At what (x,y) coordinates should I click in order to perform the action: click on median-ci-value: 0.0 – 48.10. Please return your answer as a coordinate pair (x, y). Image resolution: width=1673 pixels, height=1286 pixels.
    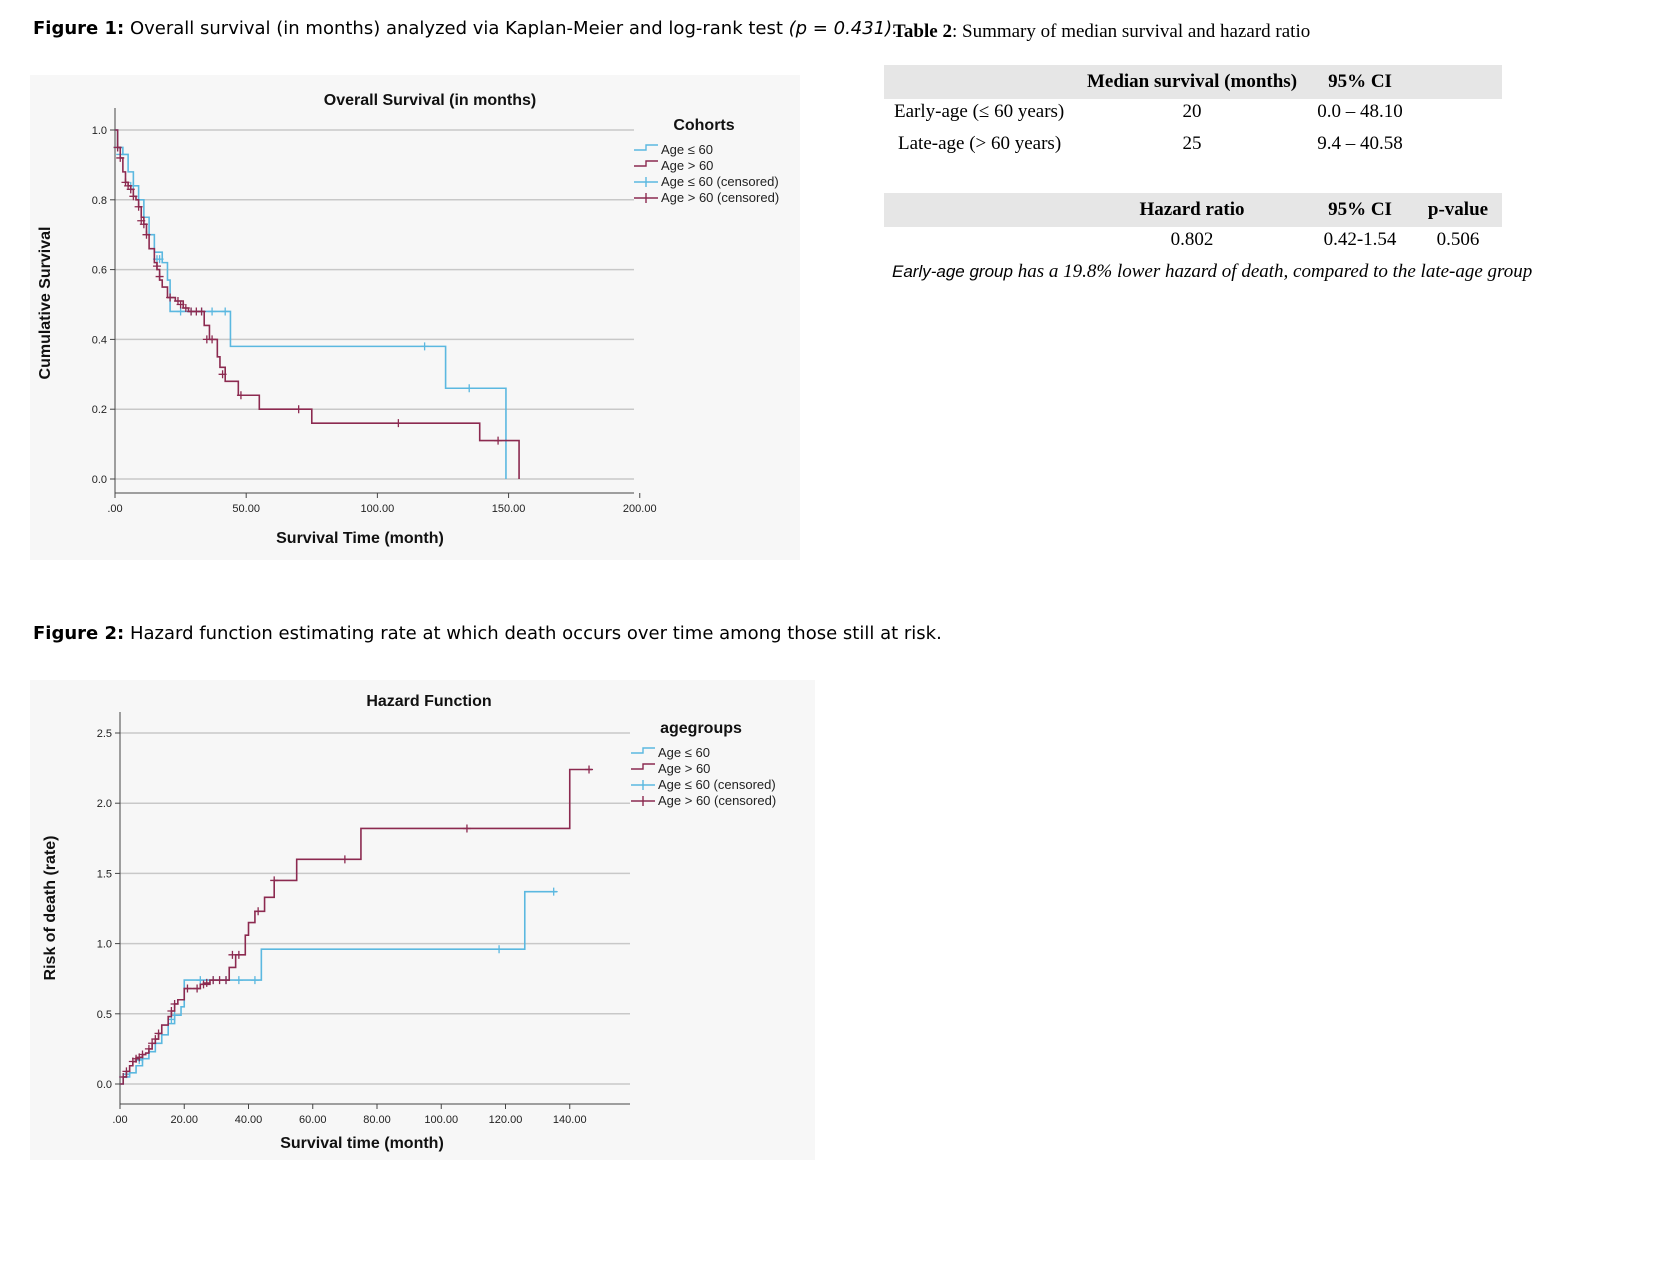
    Looking at the image, I should click on (1360, 111).